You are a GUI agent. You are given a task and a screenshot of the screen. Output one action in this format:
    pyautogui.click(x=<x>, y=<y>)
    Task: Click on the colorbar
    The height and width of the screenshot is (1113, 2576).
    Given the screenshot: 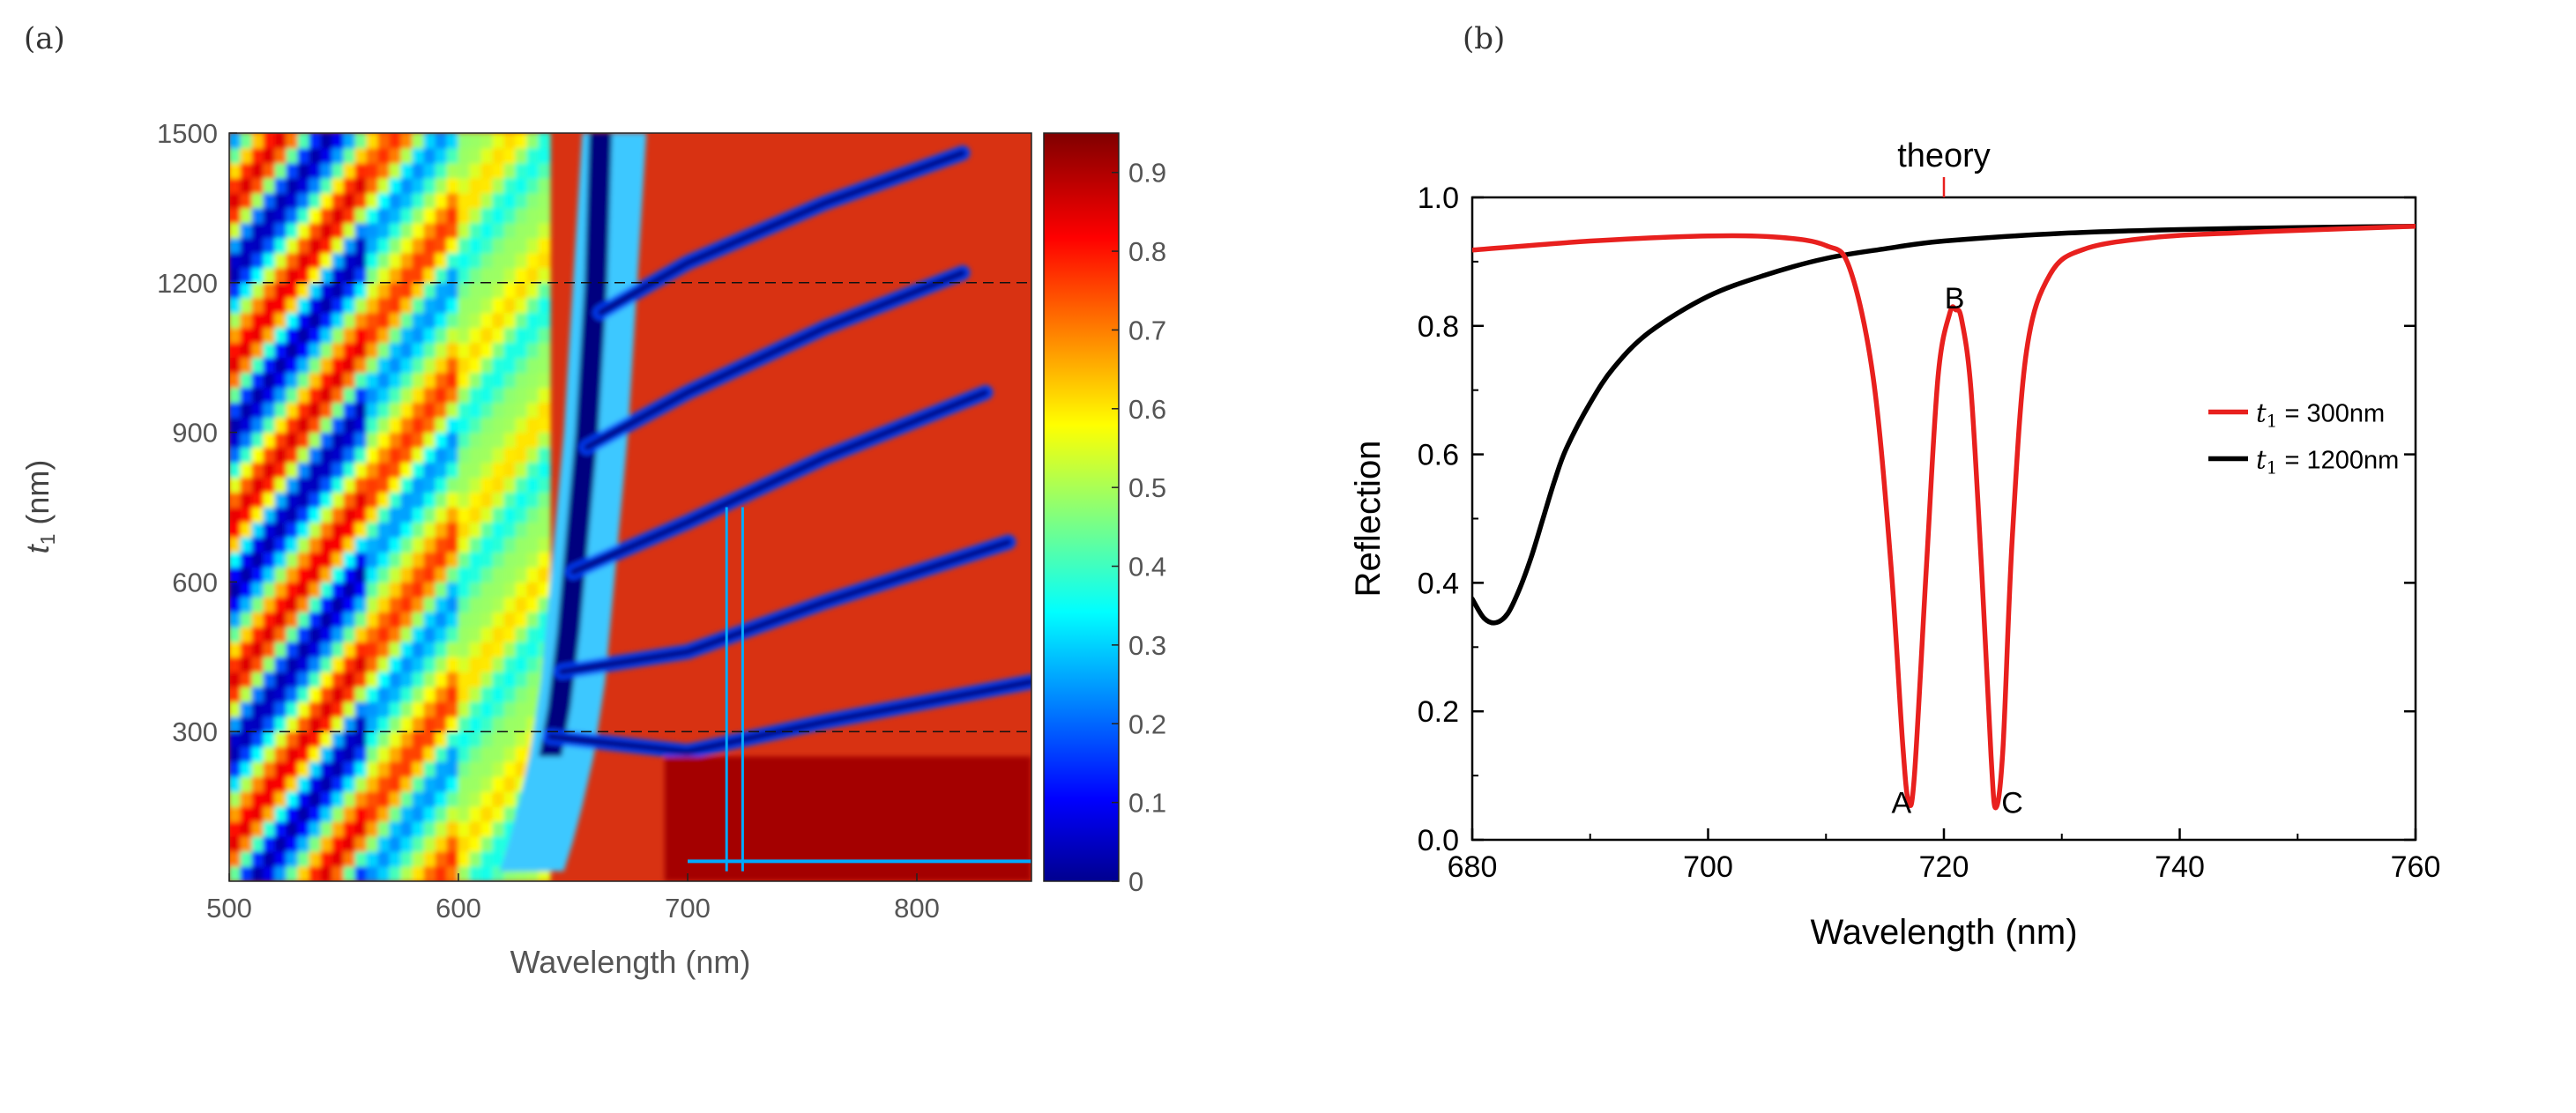 What is the action you would take?
    pyautogui.click(x=1081, y=507)
    